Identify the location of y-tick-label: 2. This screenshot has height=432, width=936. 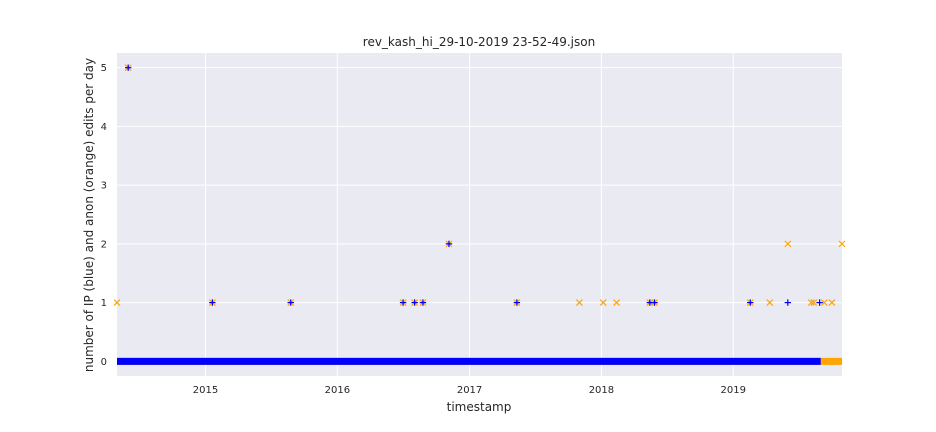
(104, 244).